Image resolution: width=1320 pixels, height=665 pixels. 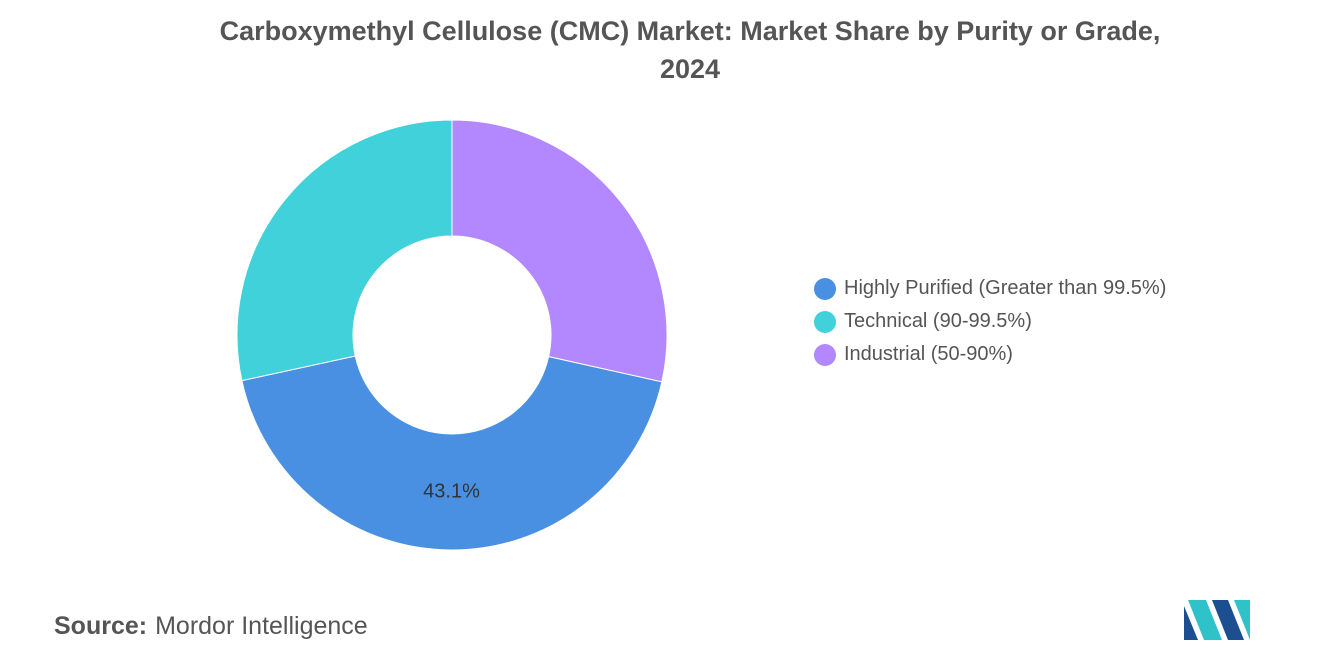 I want to click on chart-title-line-2: 2024, so click(x=690, y=69).